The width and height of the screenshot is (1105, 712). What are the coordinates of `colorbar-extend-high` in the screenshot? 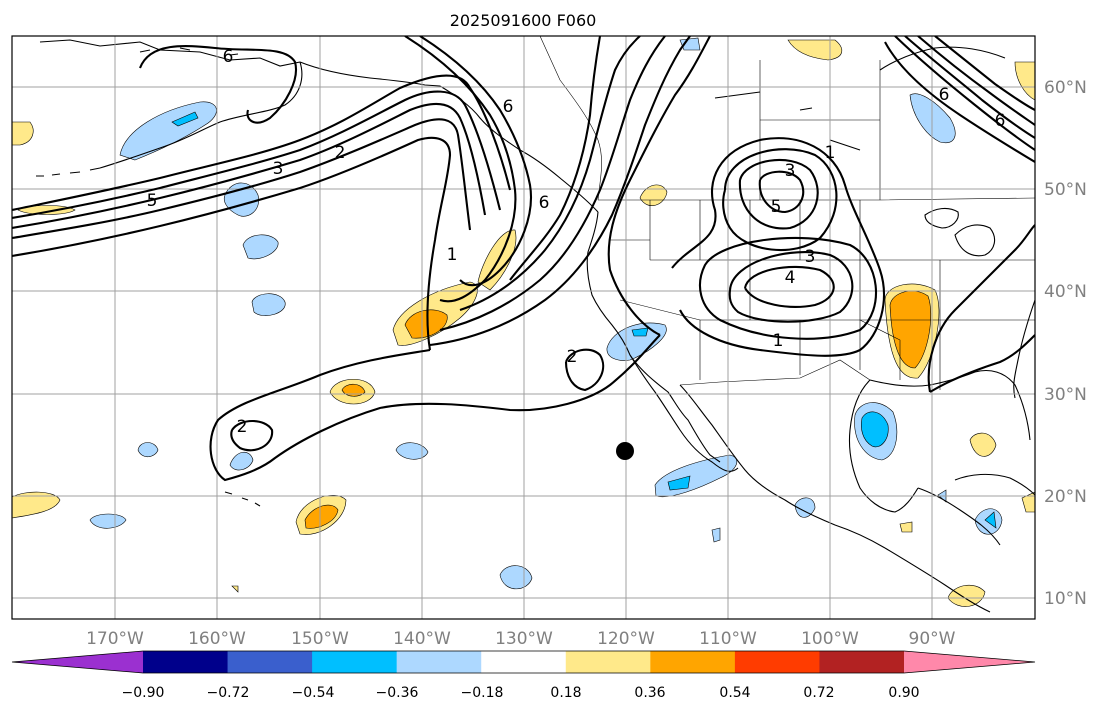 It's located at (969, 662).